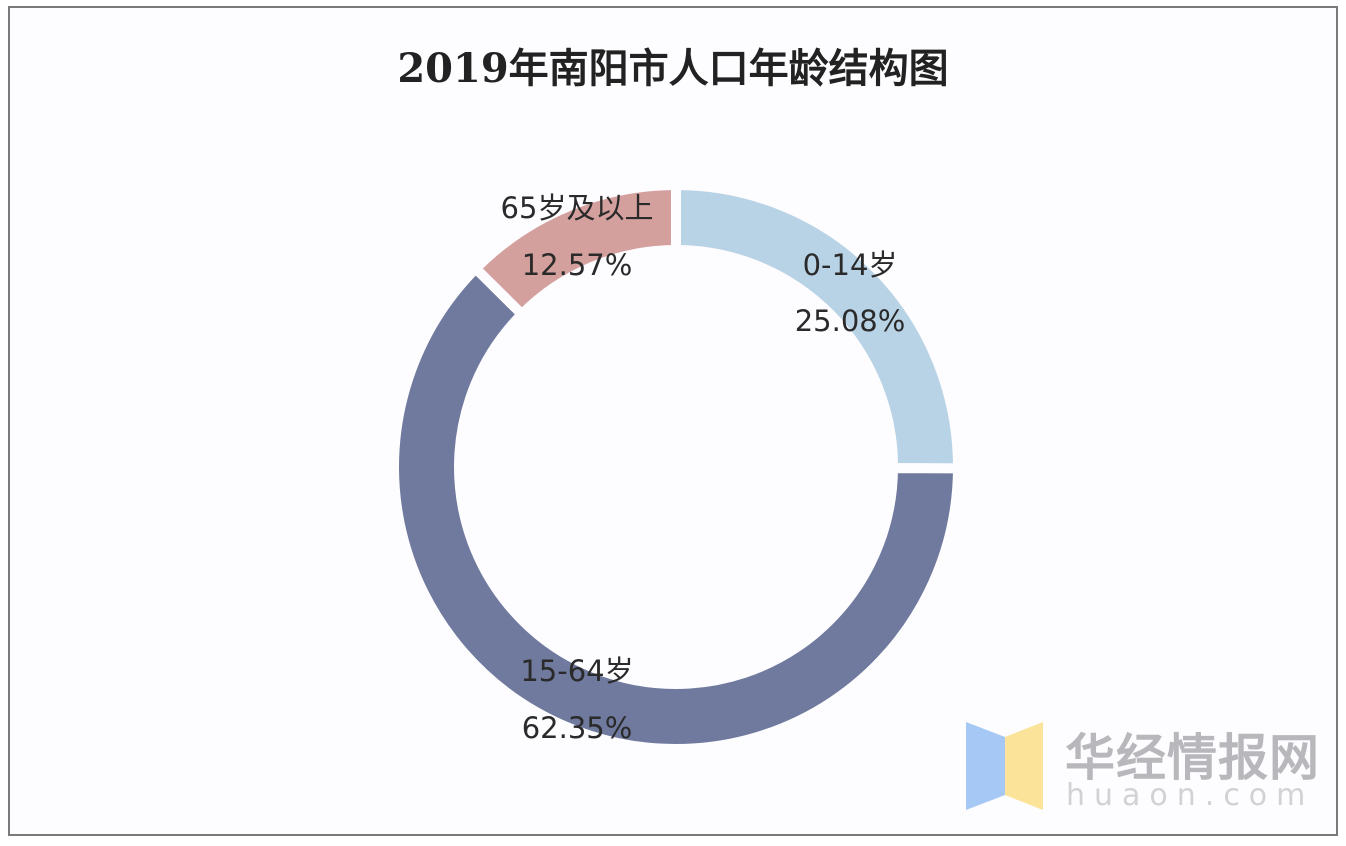  I want to click on slice-value-label: 12.57%, so click(577, 265).